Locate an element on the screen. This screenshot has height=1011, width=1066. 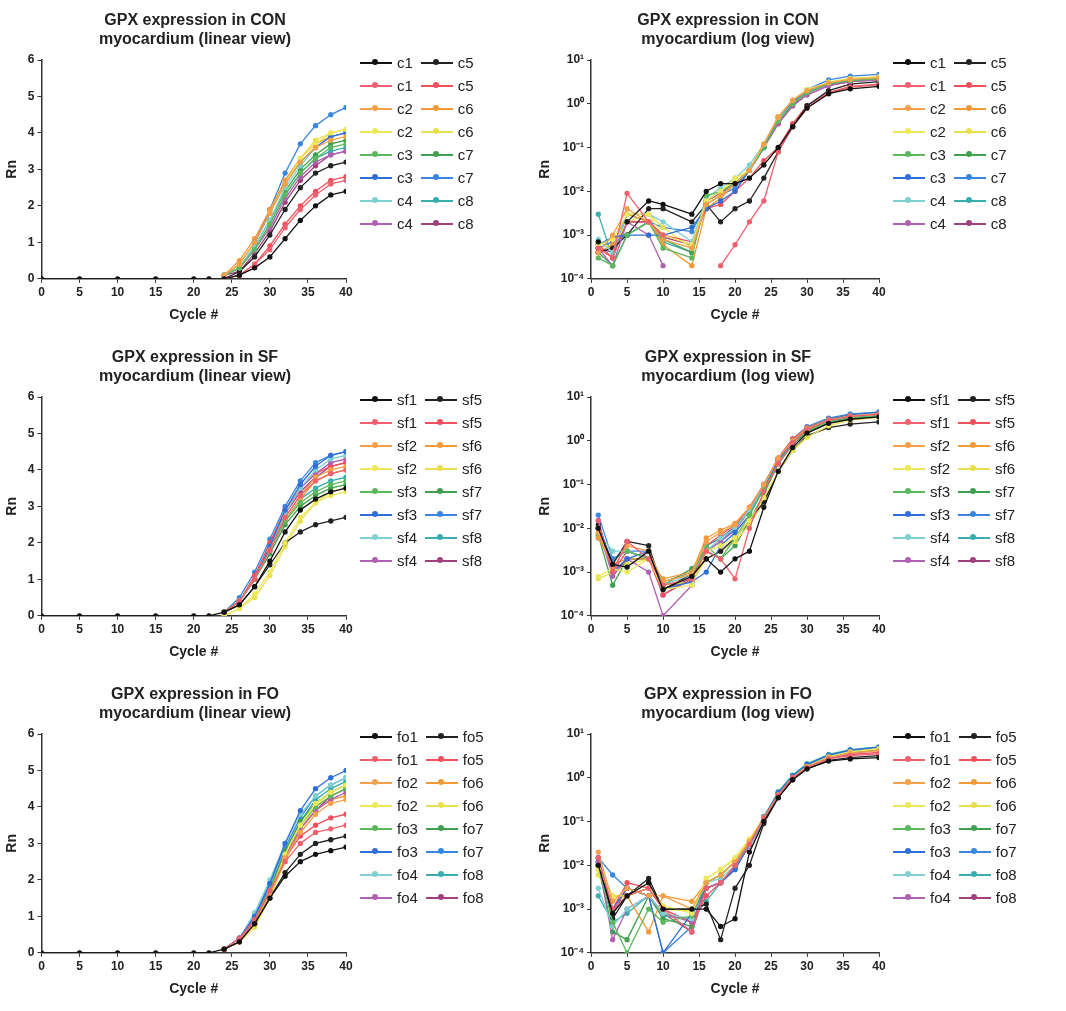
legend-label: c2 is located at coordinates (405, 108).